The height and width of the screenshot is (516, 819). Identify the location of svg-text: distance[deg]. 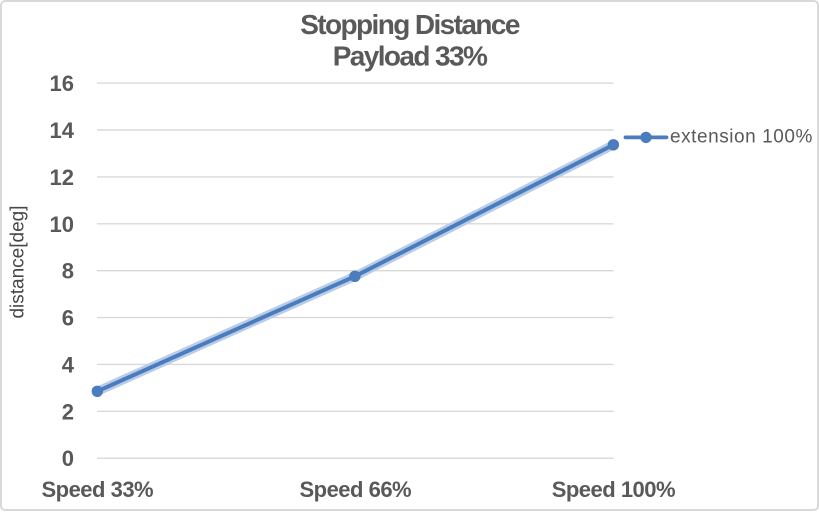
(18, 261).